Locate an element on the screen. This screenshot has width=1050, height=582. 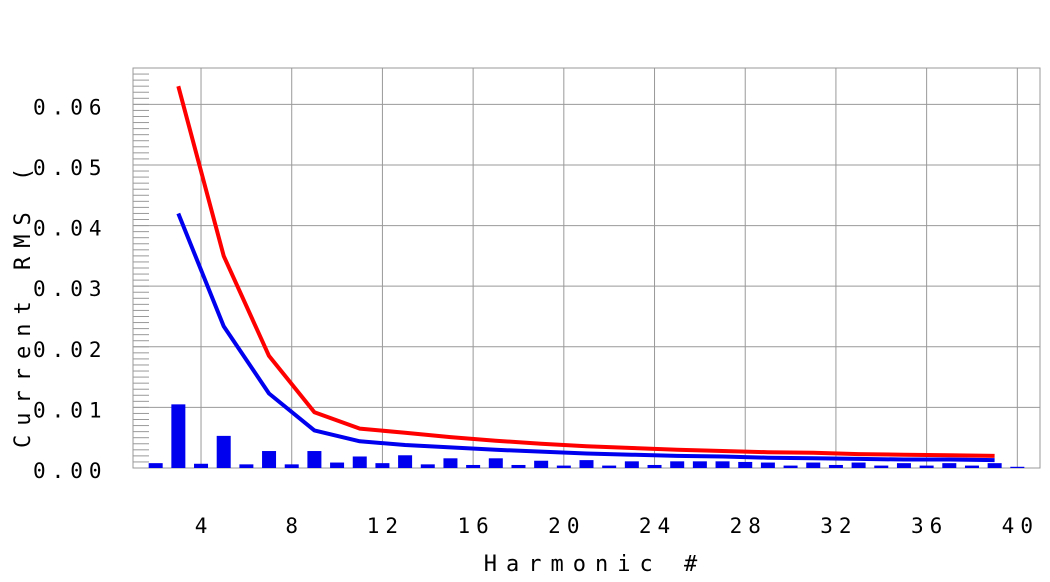
y-axis-ticks: 0.00 0.01 0.02 0.03 0.04 0.05 0.06 is located at coordinates (70, 289).